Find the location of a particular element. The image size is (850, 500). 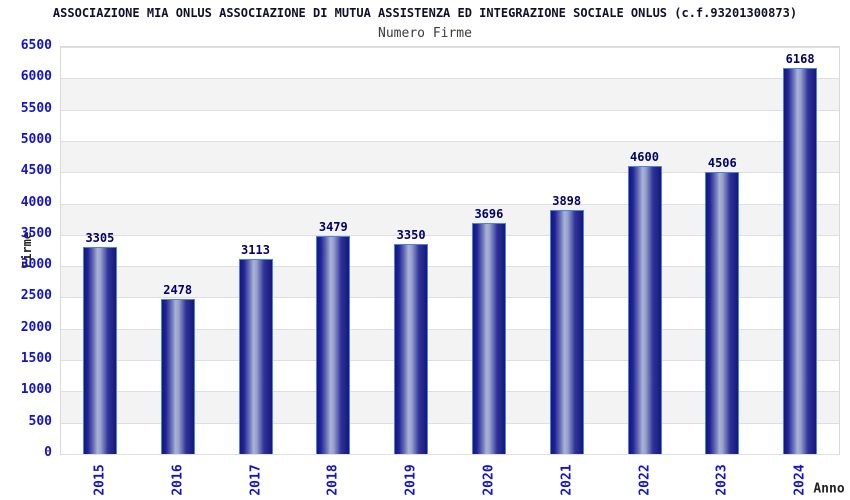

y-tick-label: 3000 is located at coordinates (36, 265).